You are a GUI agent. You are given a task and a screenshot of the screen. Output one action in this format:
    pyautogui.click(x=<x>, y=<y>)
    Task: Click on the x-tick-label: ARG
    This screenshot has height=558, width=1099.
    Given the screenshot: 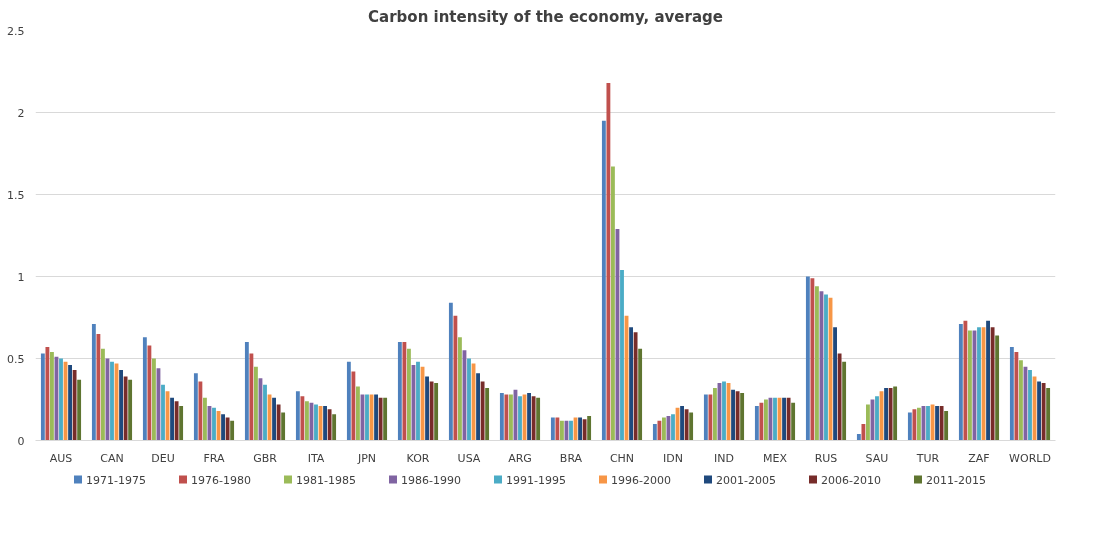 What is the action you would take?
    pyautogui.click(x=520, y=458)
    